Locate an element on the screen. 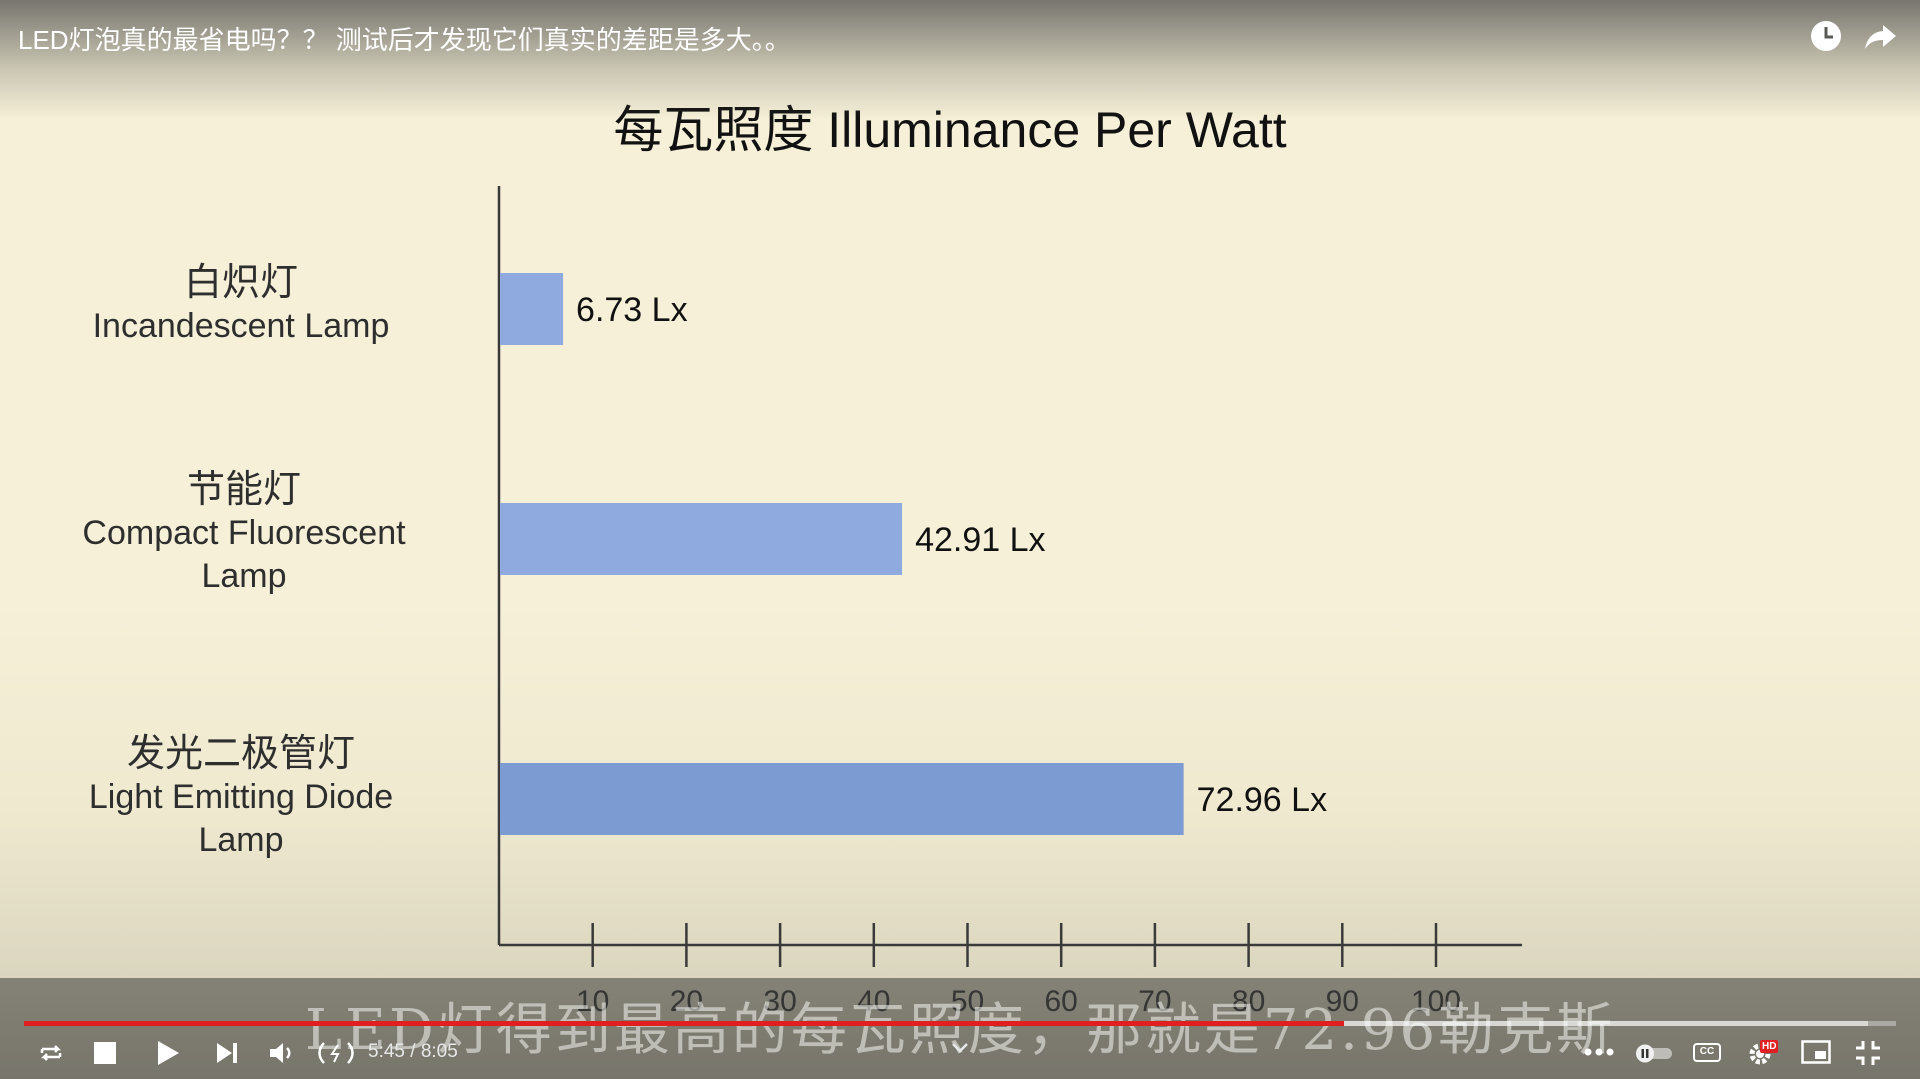 This screenshot has height=1079, width=1920. data-label: 42.91 Lx is located at coordinates (980, 540).